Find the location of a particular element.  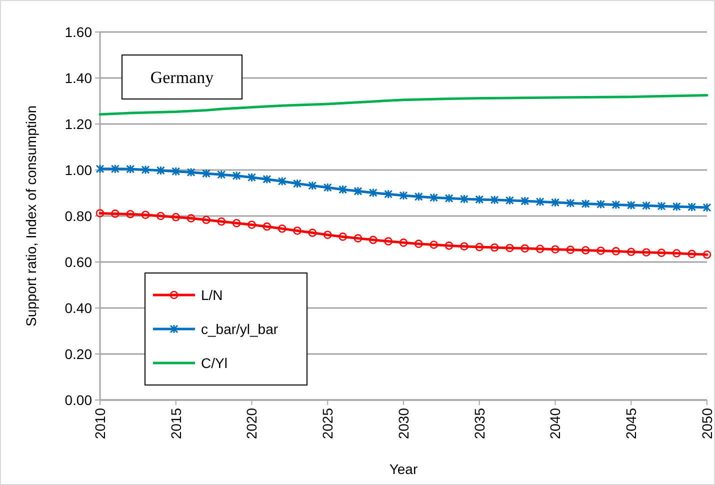

y-tick-label: 1.60 is located at coordinates (78, 32).